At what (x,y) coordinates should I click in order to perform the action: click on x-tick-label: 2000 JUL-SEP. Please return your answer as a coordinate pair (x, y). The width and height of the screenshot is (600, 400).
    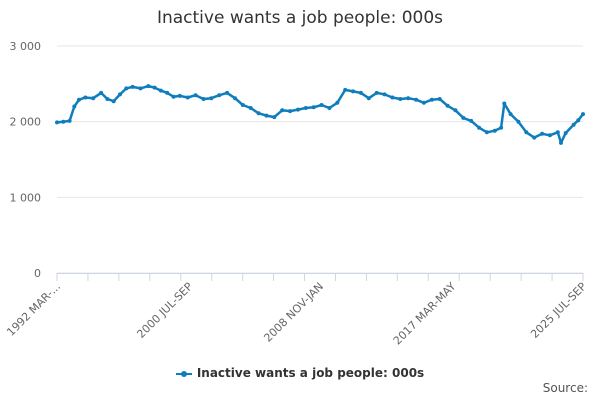
    Looking at the image, I should click on (164, 310).